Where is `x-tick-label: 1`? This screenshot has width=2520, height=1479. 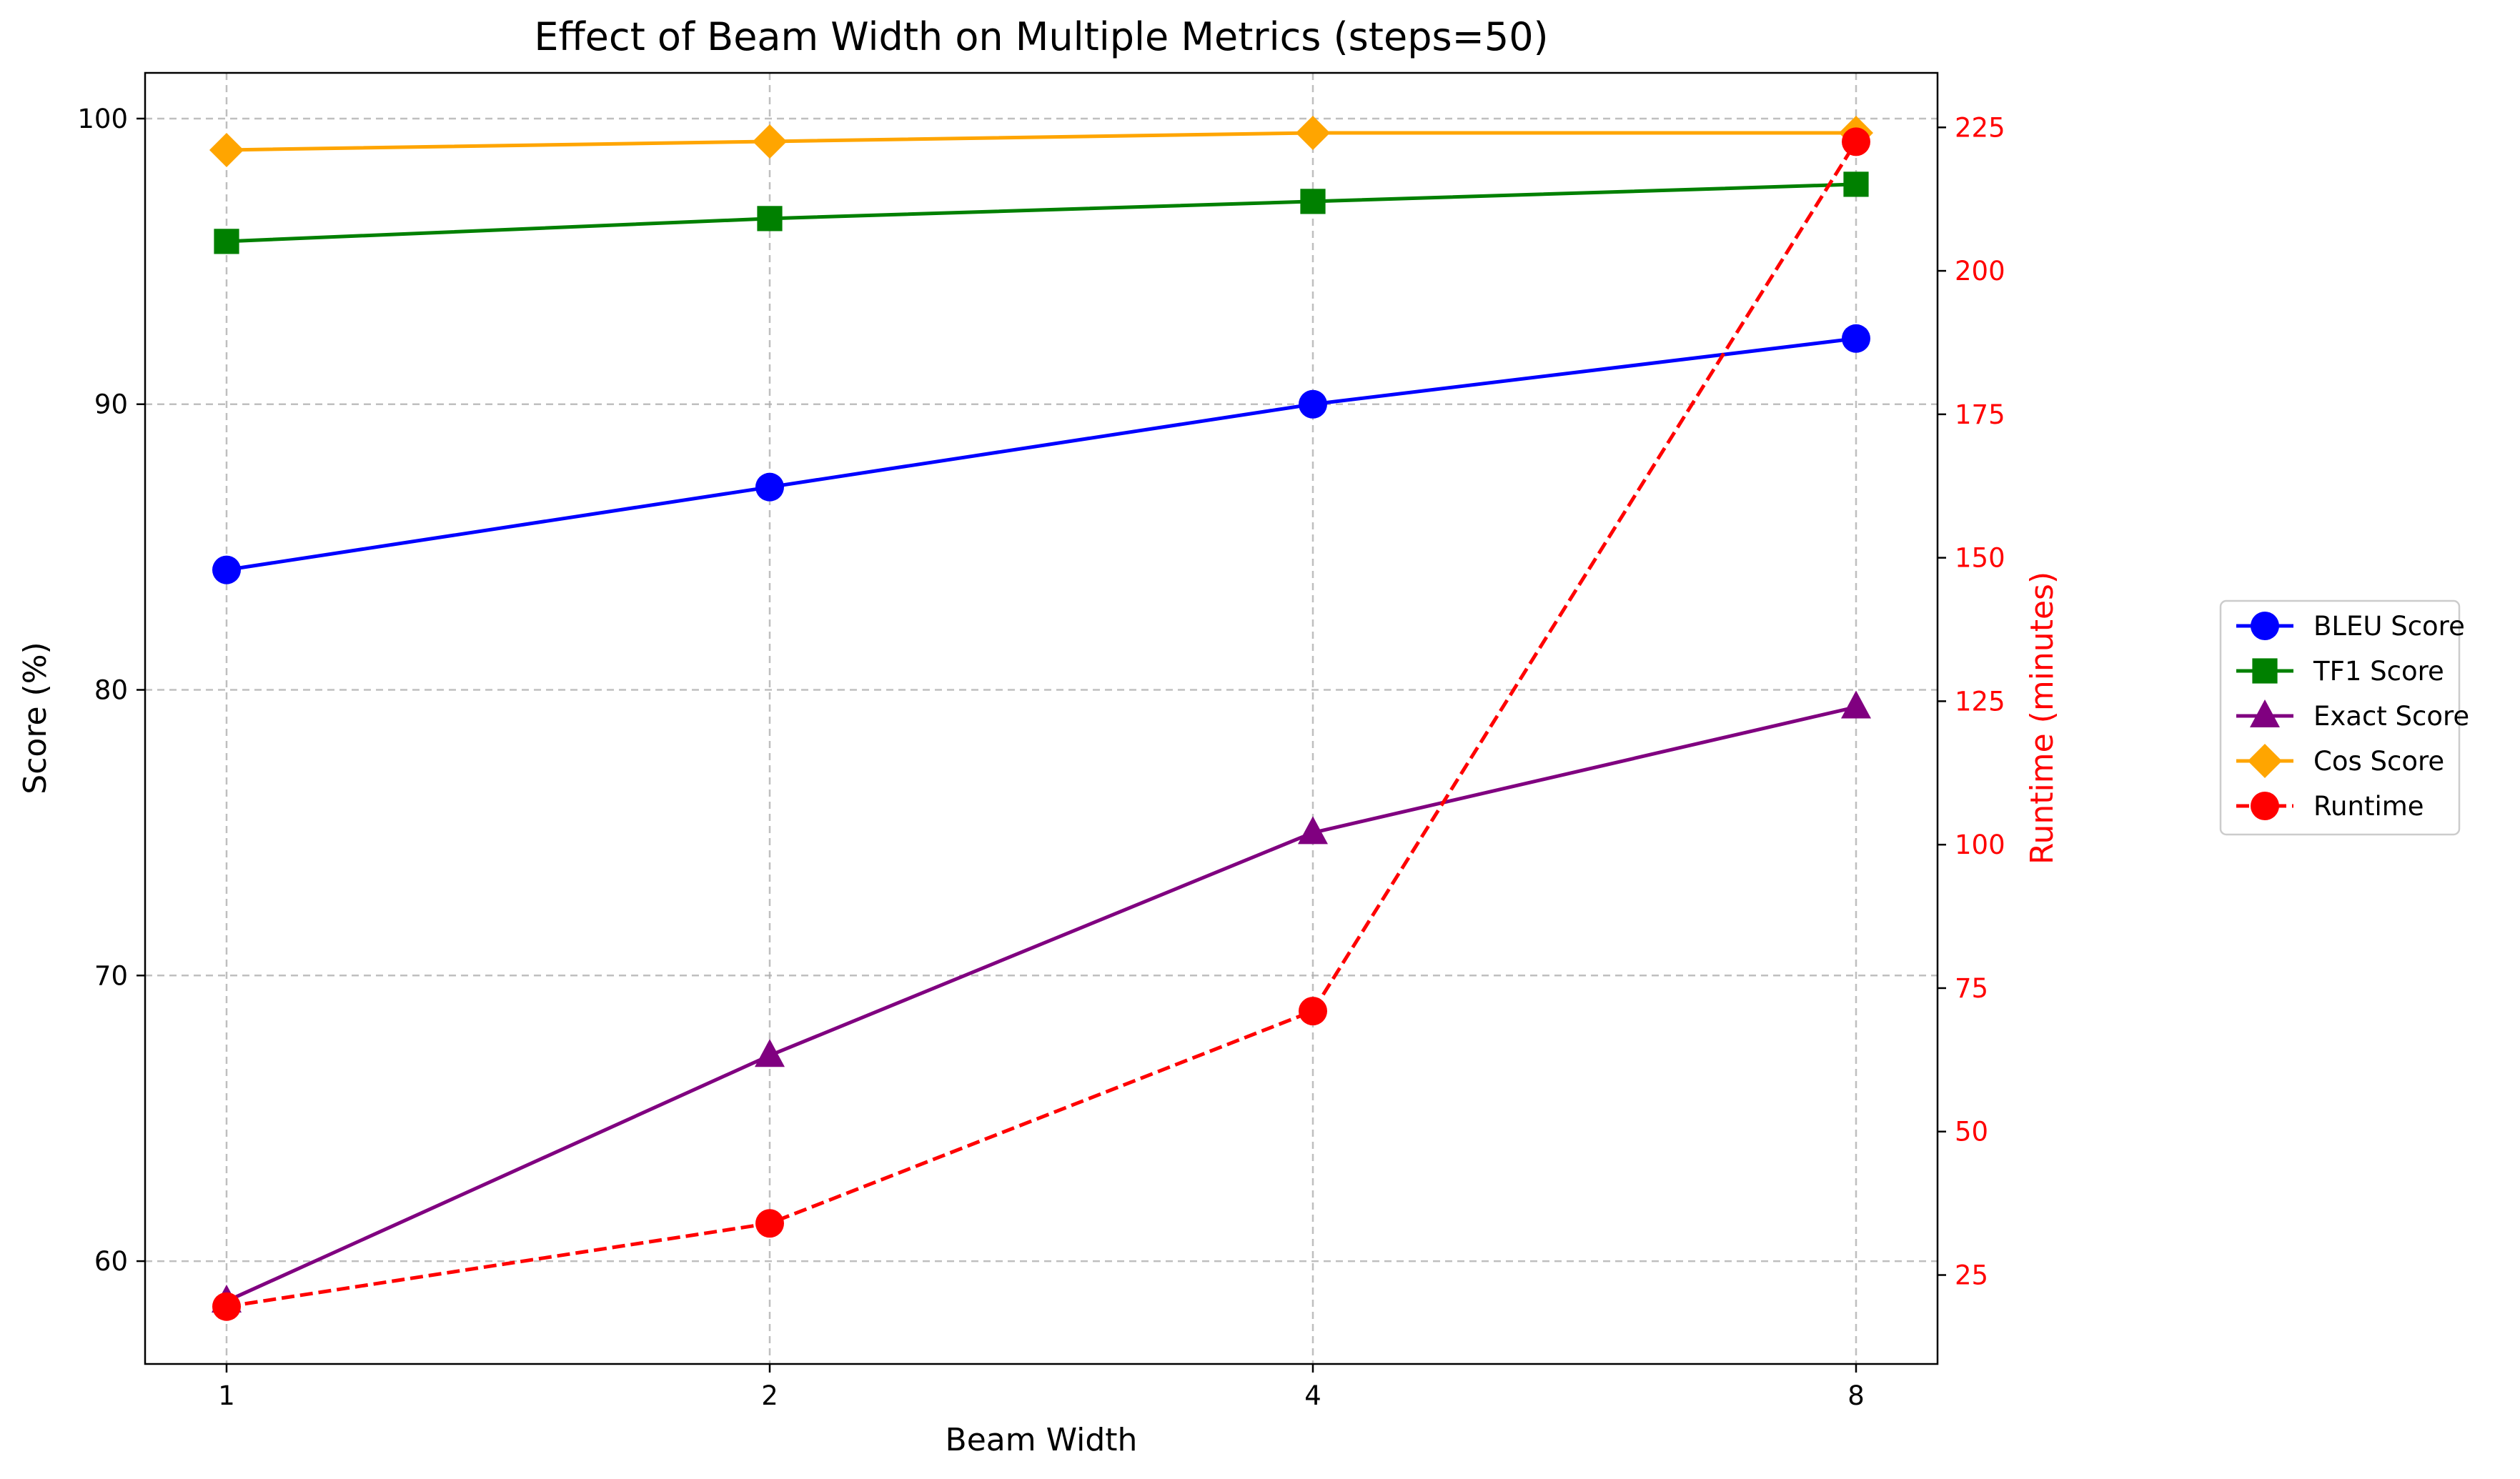
x-tick-label: 1 is located at coordinates (226, 1395).